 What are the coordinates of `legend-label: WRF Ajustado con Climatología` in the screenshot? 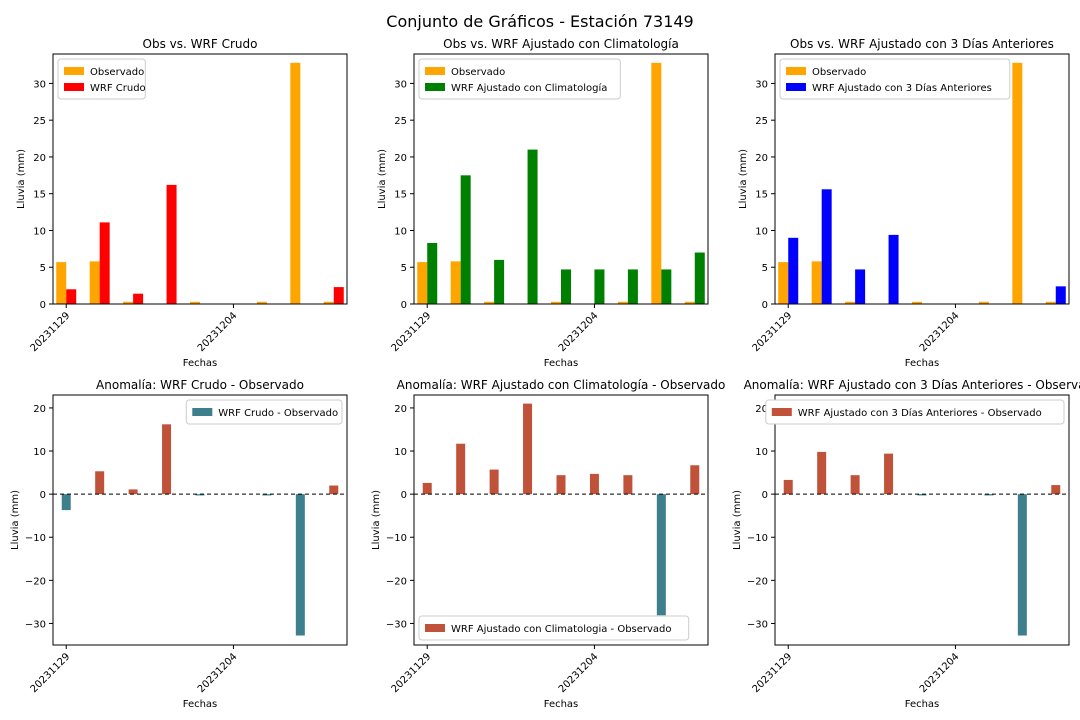 It's located at (529, 88).